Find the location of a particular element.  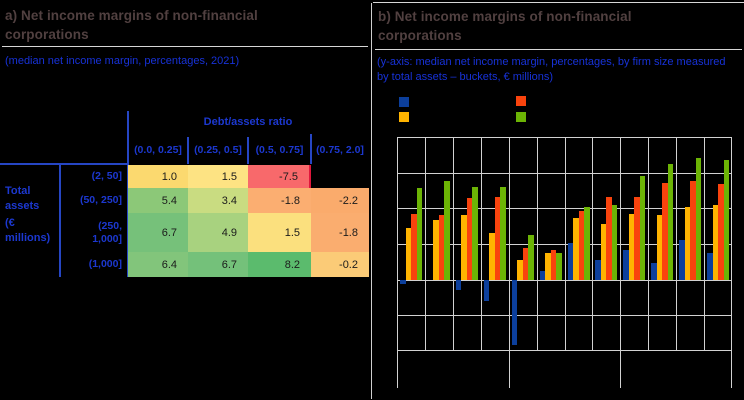

table-vertical-line-left is located at coordinates (60, 221).